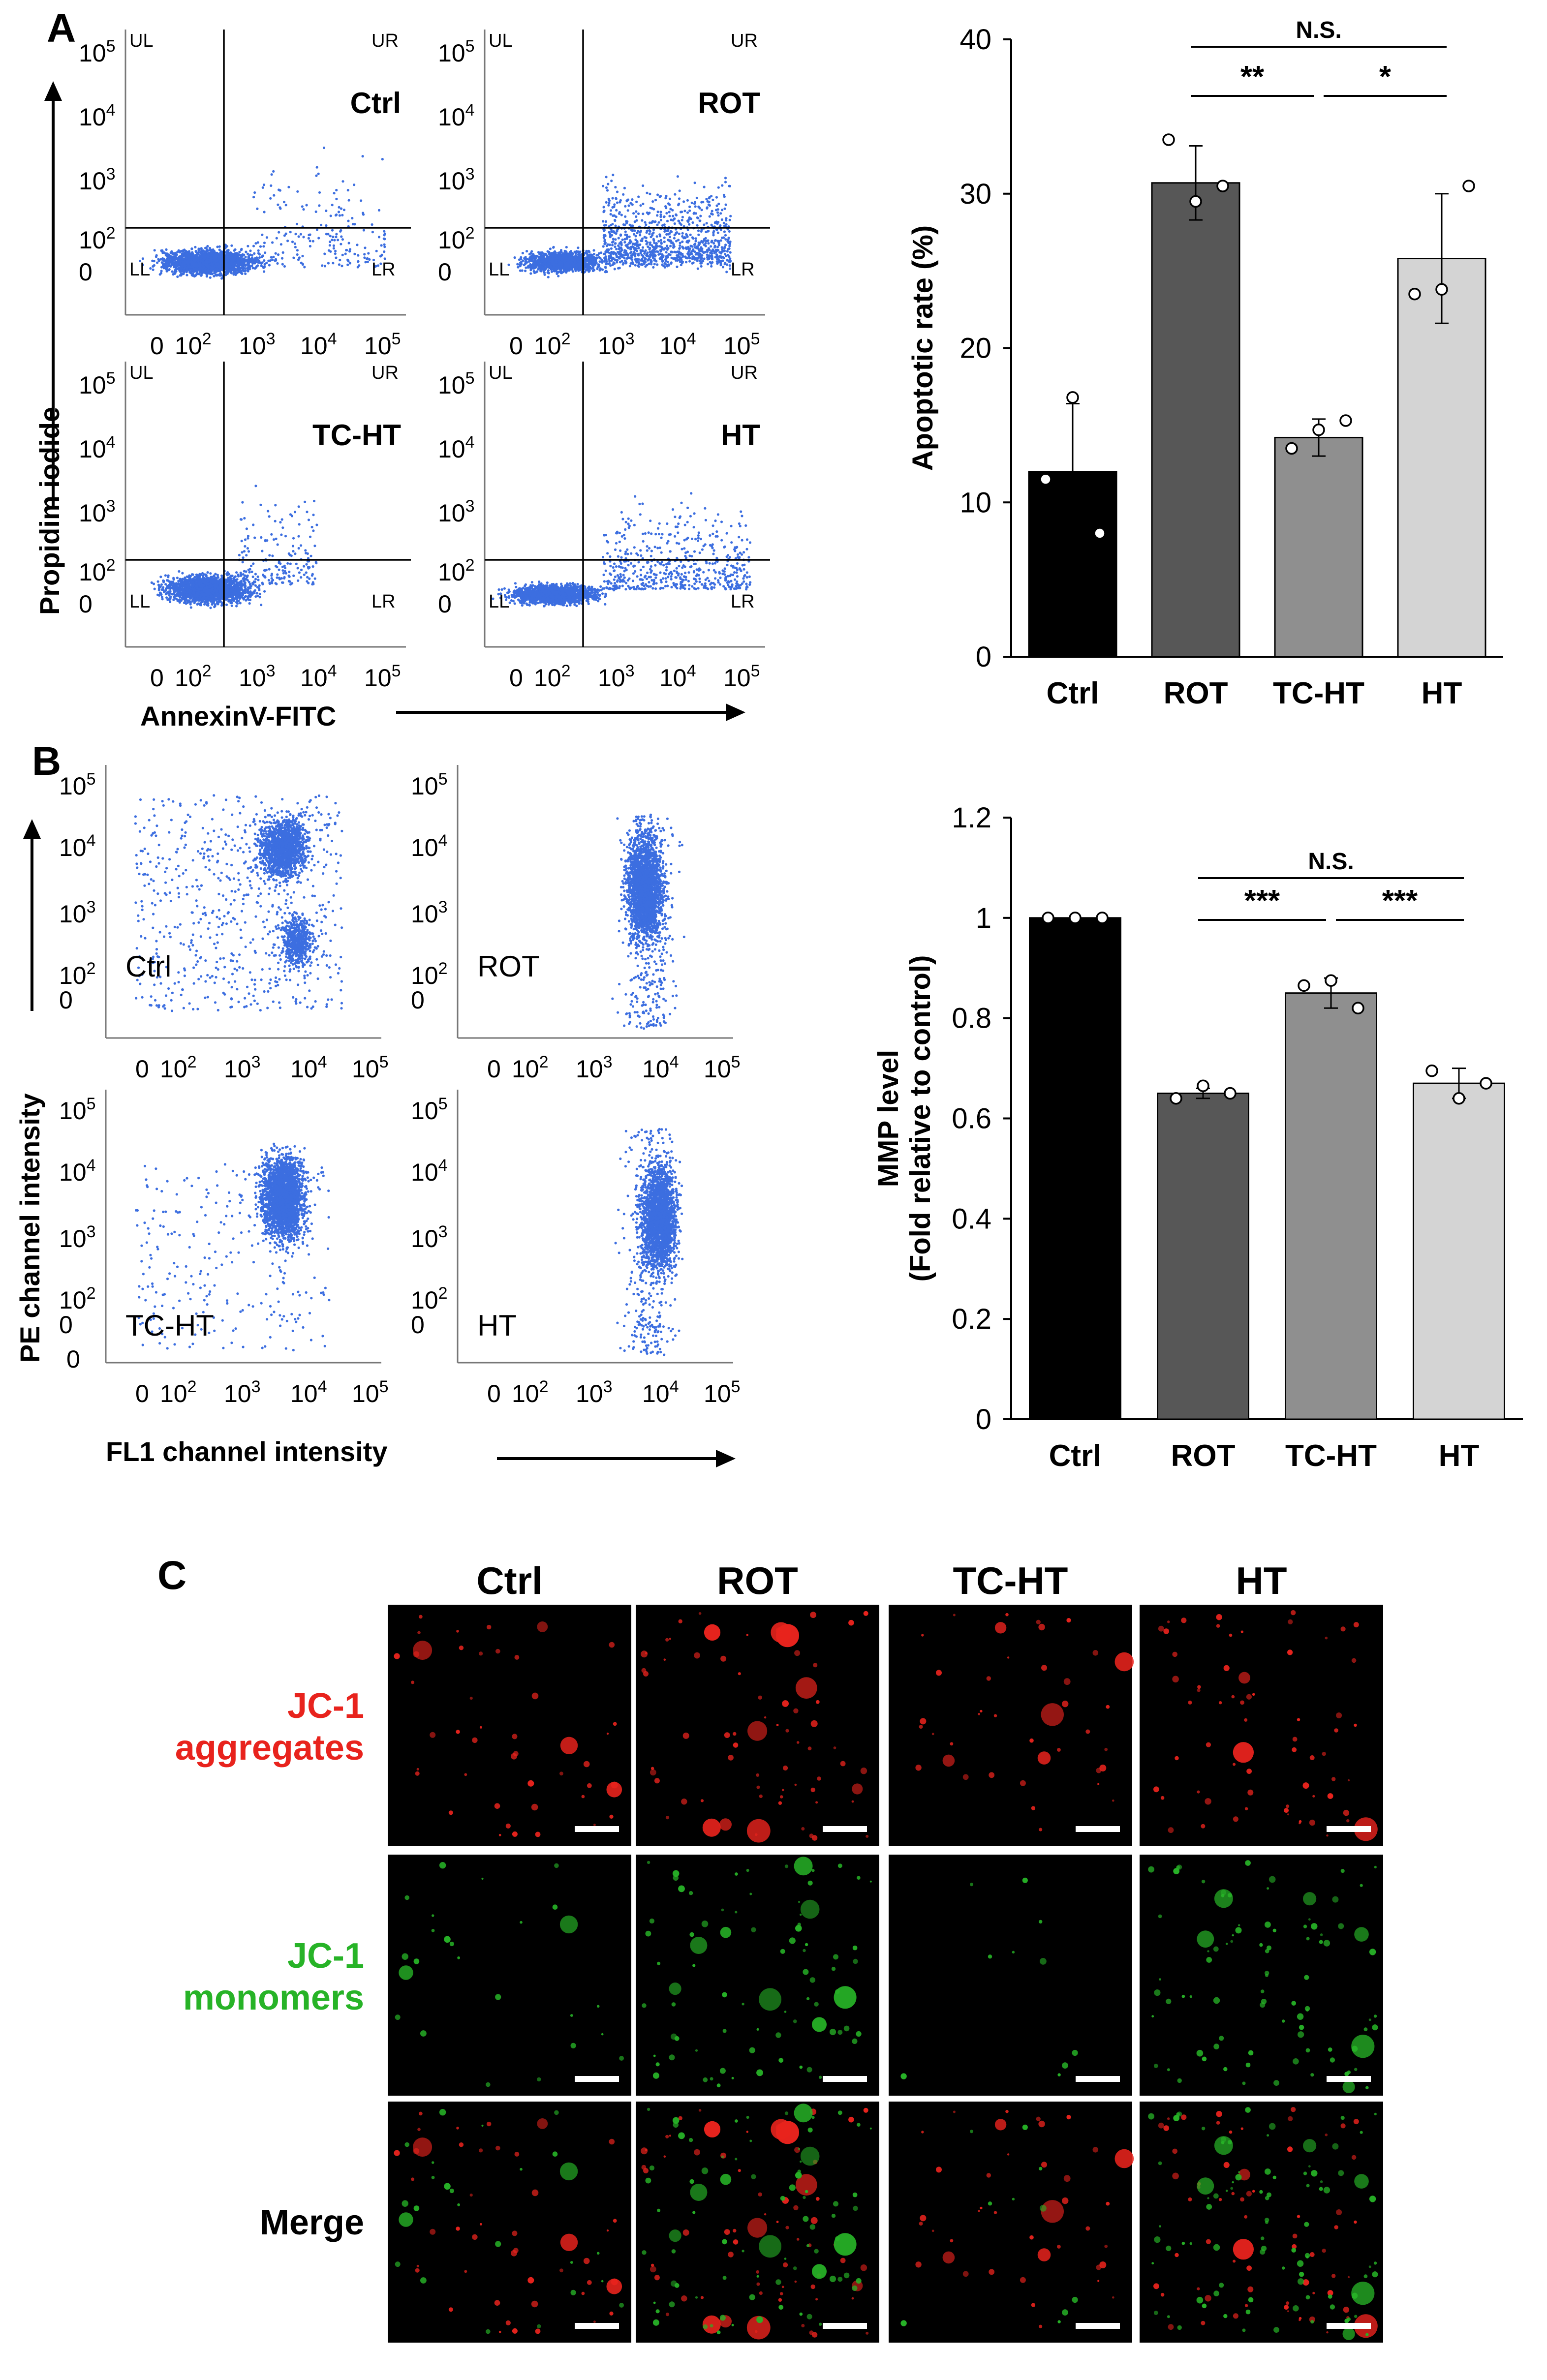  Describe the element at coordinates (743, 269) in the screenshot. I see `flow-a-quadrant-lr: LR` at that location.